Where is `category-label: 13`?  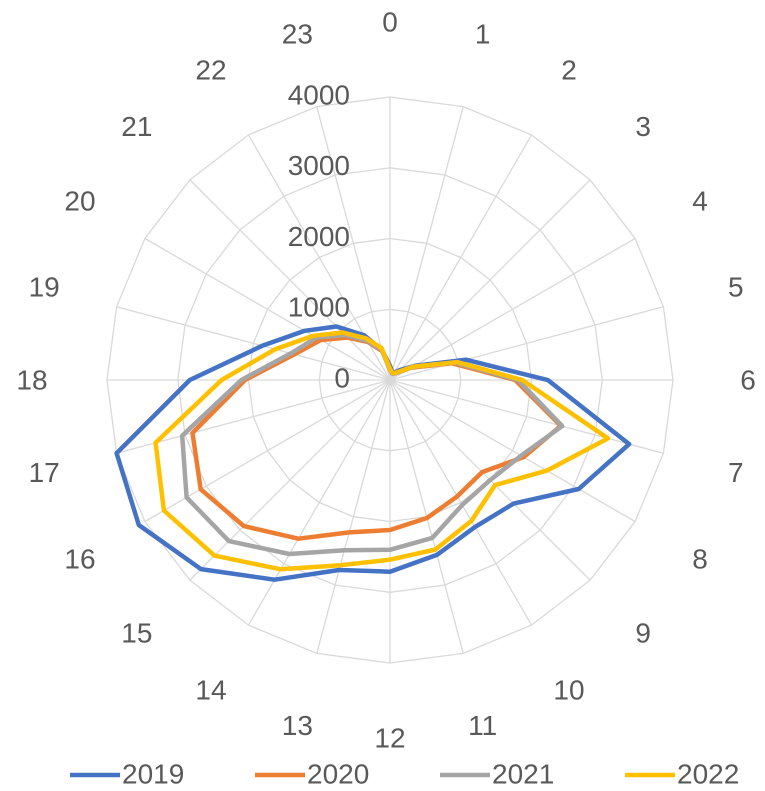 category-label: 13 is located at coordinates (297, 725).